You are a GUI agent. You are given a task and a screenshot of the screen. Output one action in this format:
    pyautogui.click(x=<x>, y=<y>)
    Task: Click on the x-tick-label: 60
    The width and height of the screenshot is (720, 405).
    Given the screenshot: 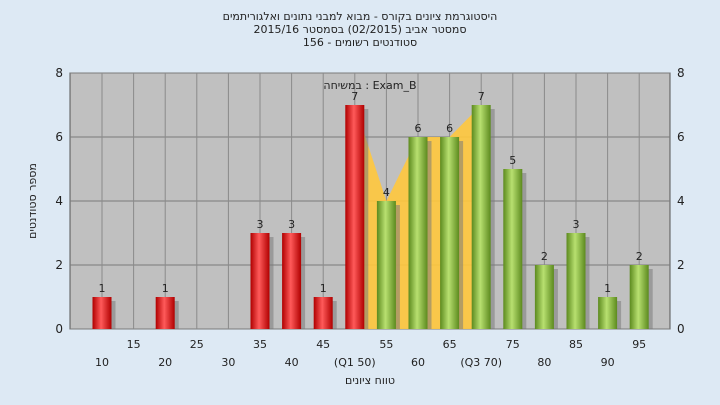 What is the action you would take?
    pyautogui.click(x=418, y=362)
    